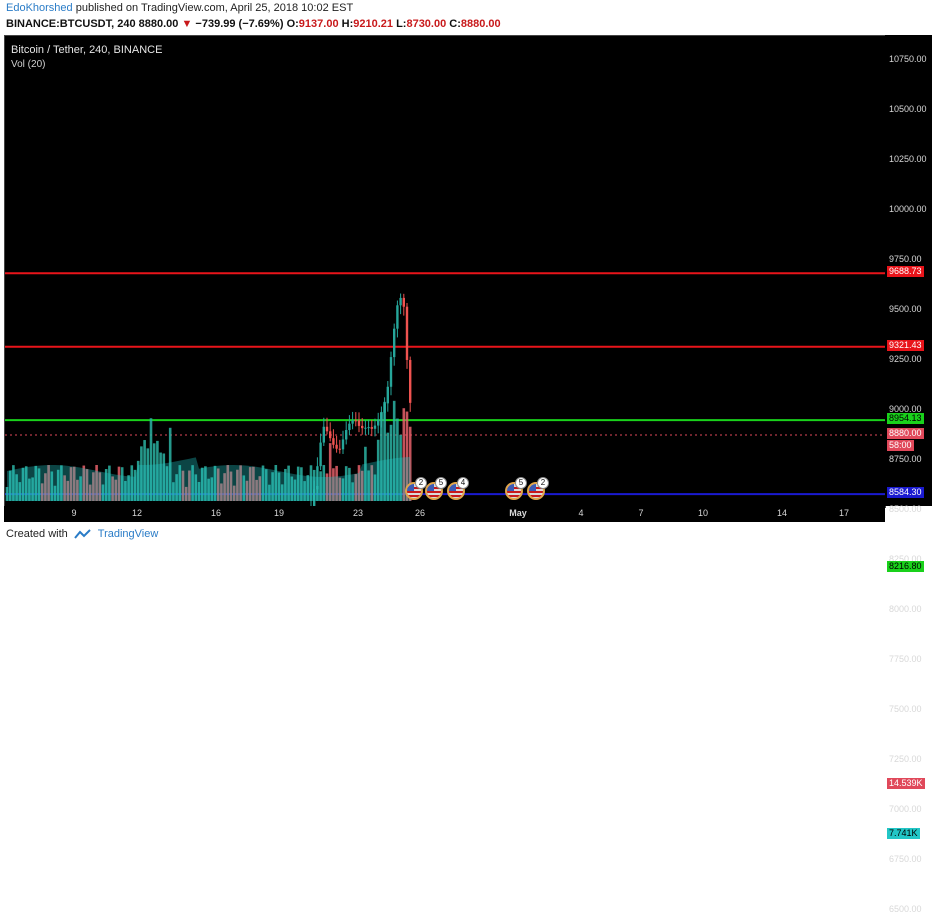  Describe the element at coordinates (401, 24) in the screenshot. I see `low-label: L:` at that location.